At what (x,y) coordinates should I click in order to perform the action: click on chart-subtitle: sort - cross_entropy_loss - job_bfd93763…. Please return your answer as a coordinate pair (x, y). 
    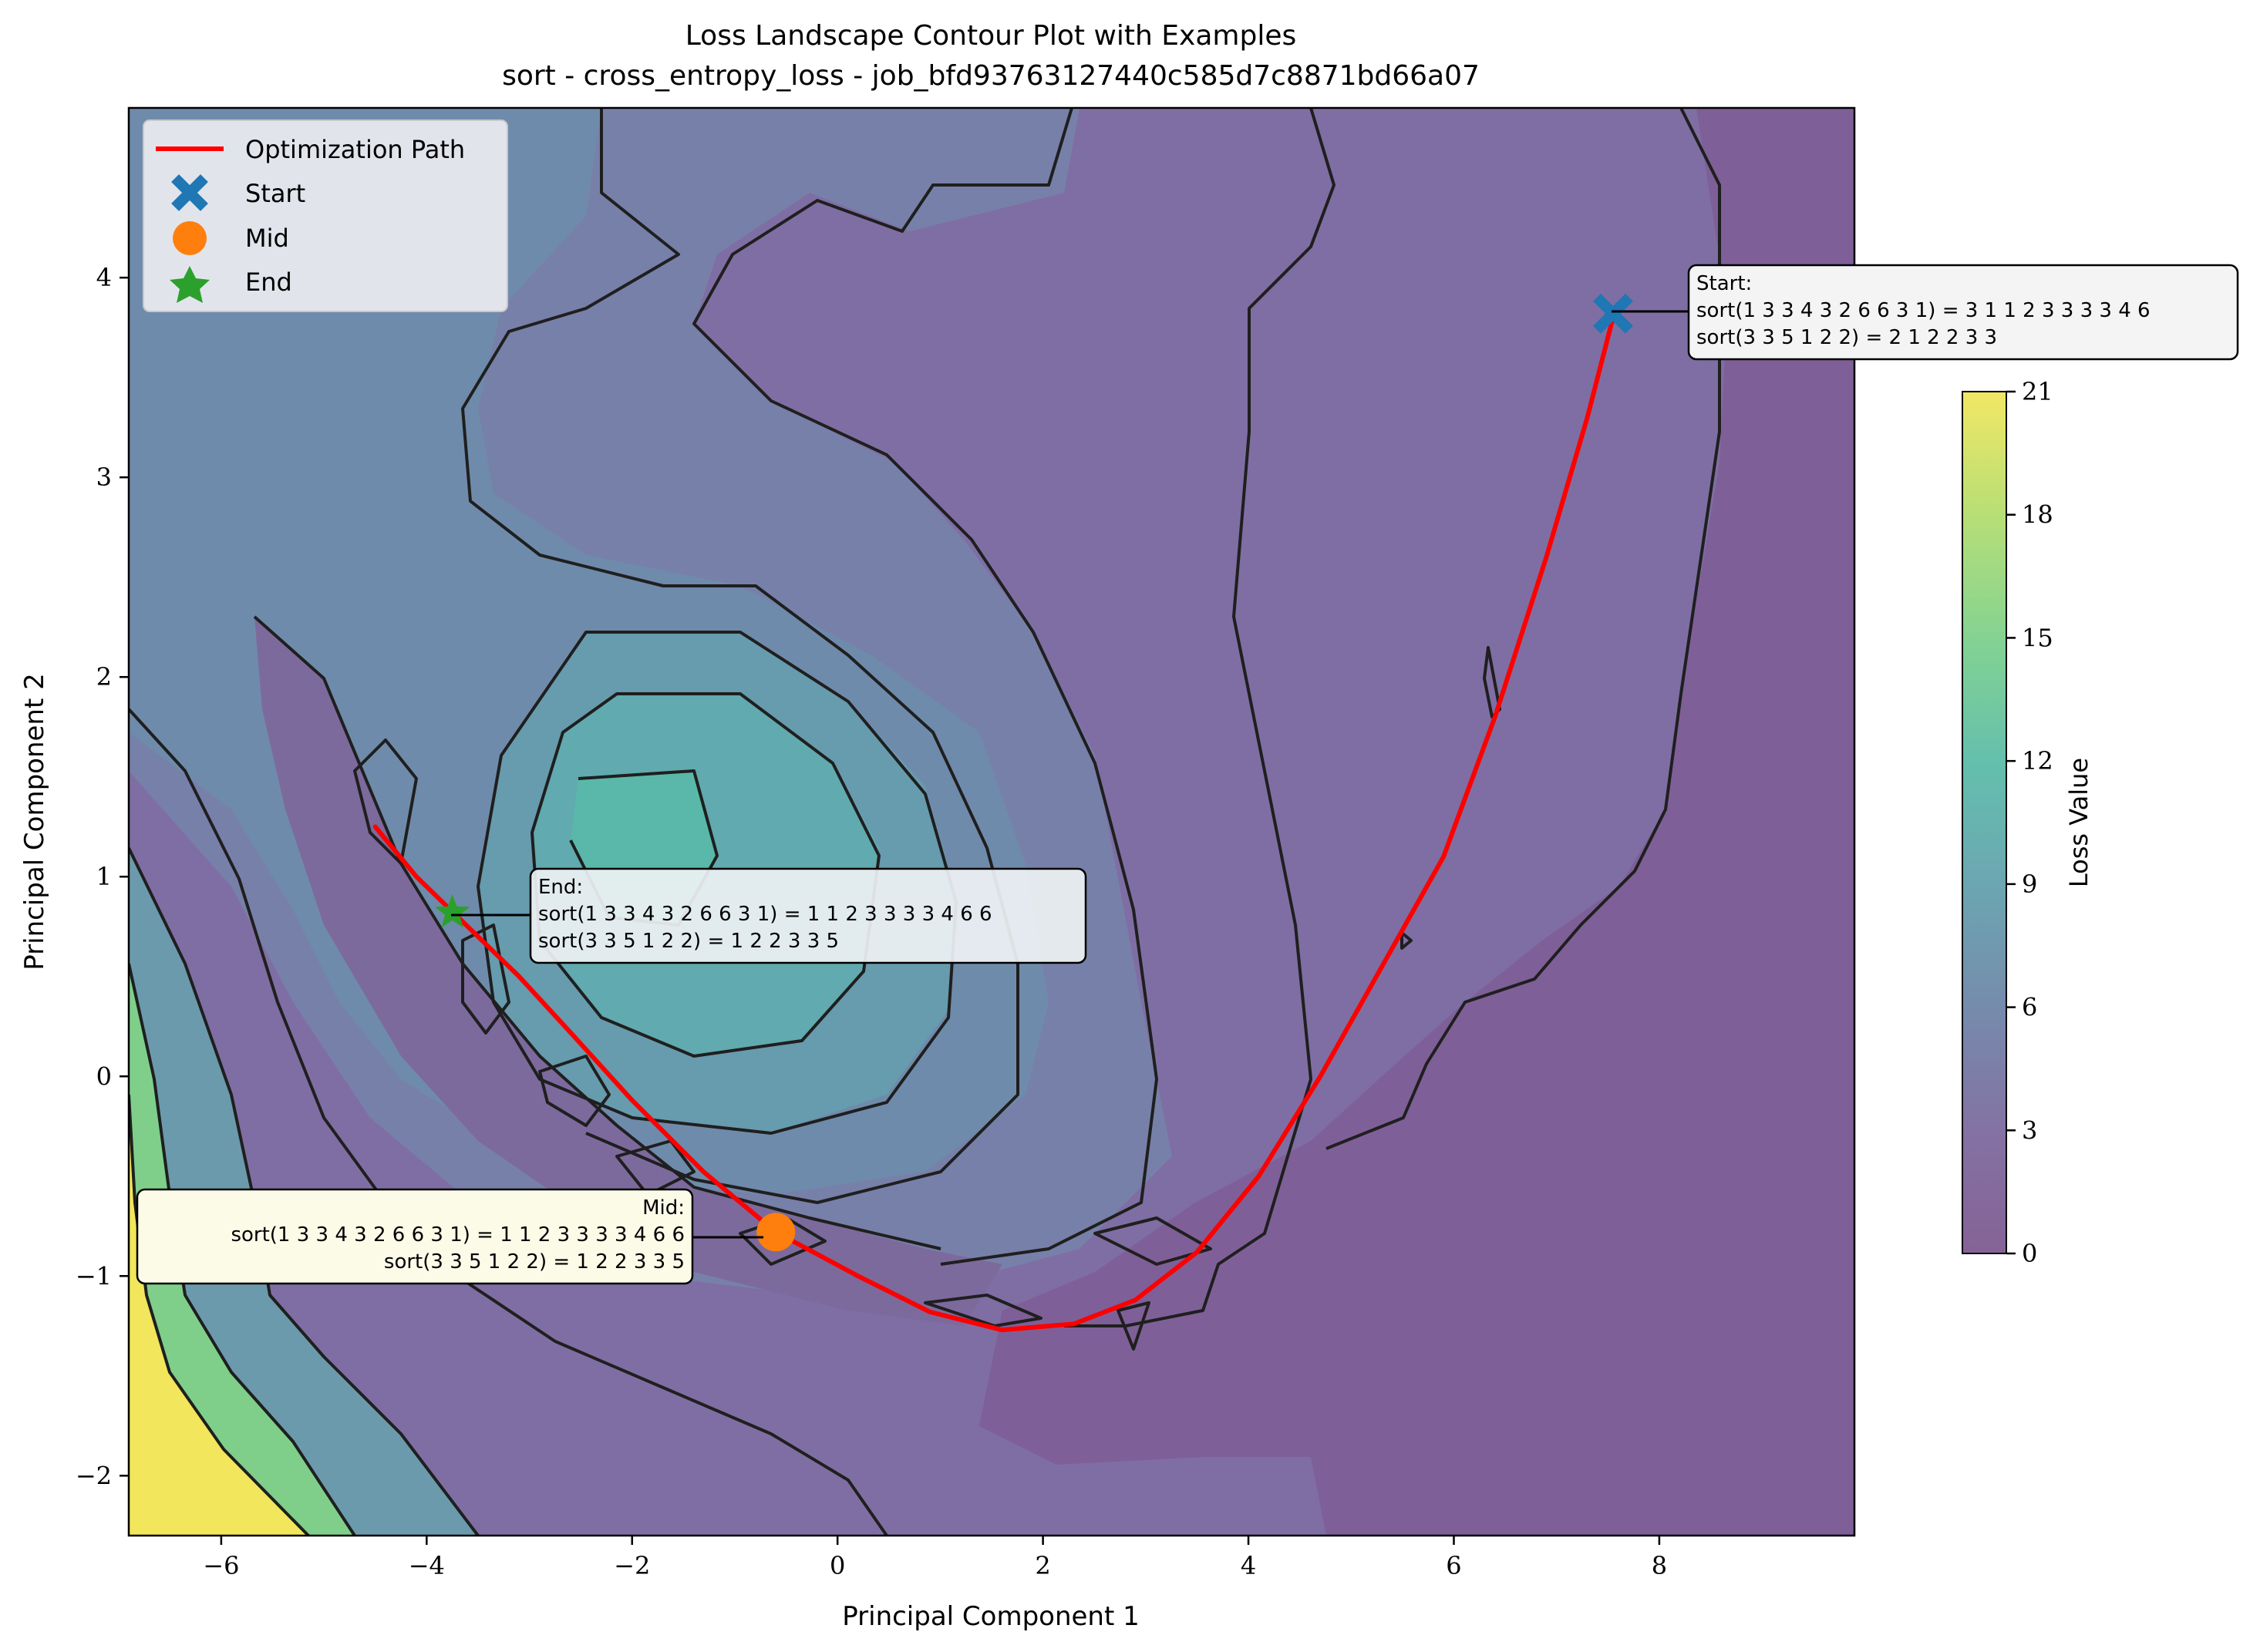
    Looking at the image, I should click on (991, 76).